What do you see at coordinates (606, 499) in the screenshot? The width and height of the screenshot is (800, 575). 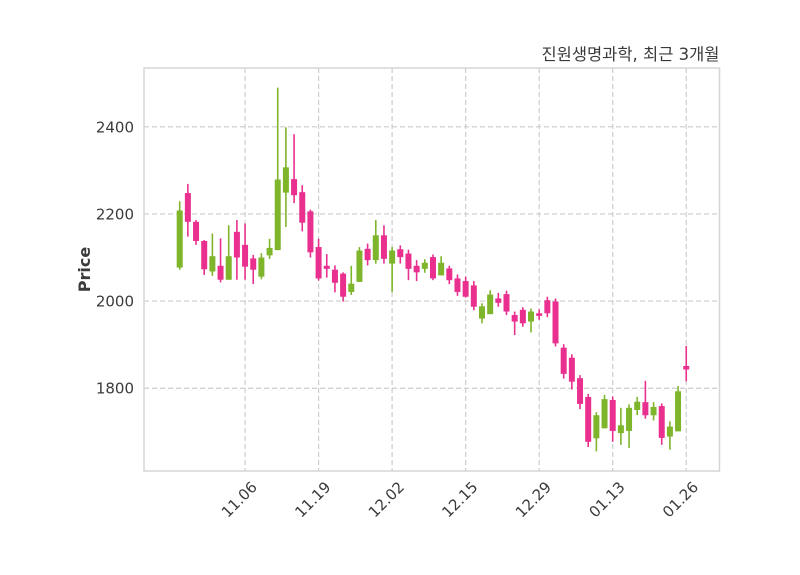 I see `x-tick-label: 01.13` at bounding box center [606, 499].